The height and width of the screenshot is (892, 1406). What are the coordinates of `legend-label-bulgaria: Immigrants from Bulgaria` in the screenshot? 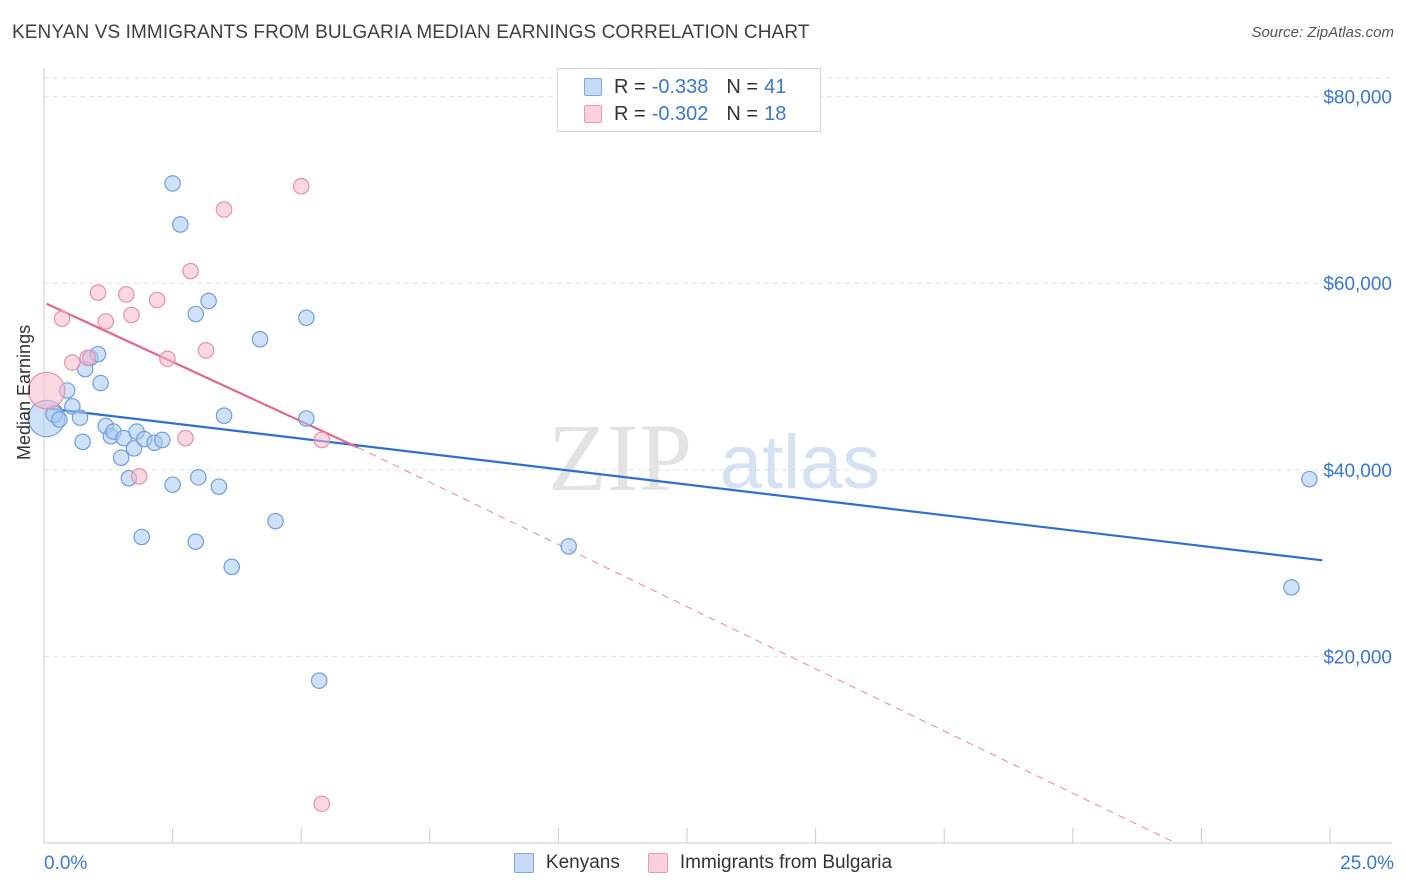 It's located at (786, 862).